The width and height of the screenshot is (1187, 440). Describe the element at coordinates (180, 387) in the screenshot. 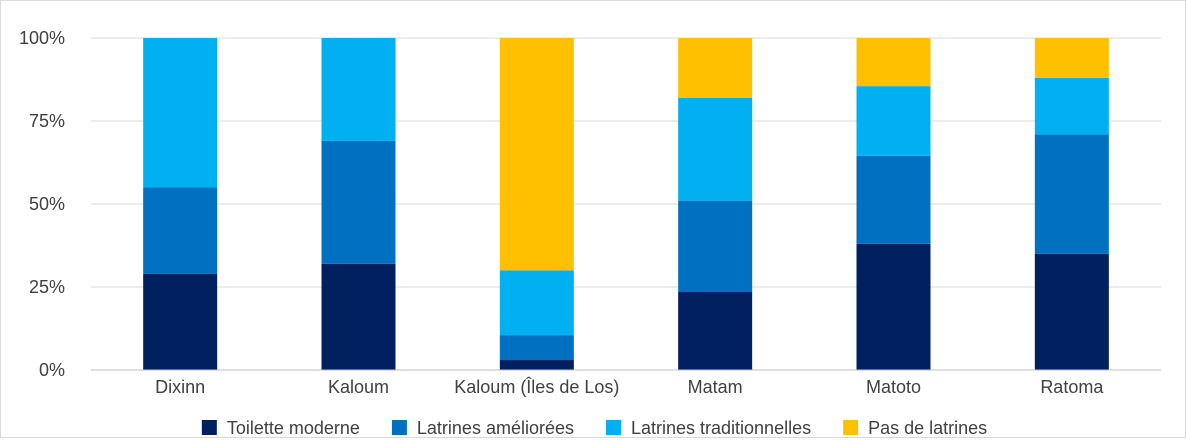

I see `x-category-label: Dixinn` at that location.